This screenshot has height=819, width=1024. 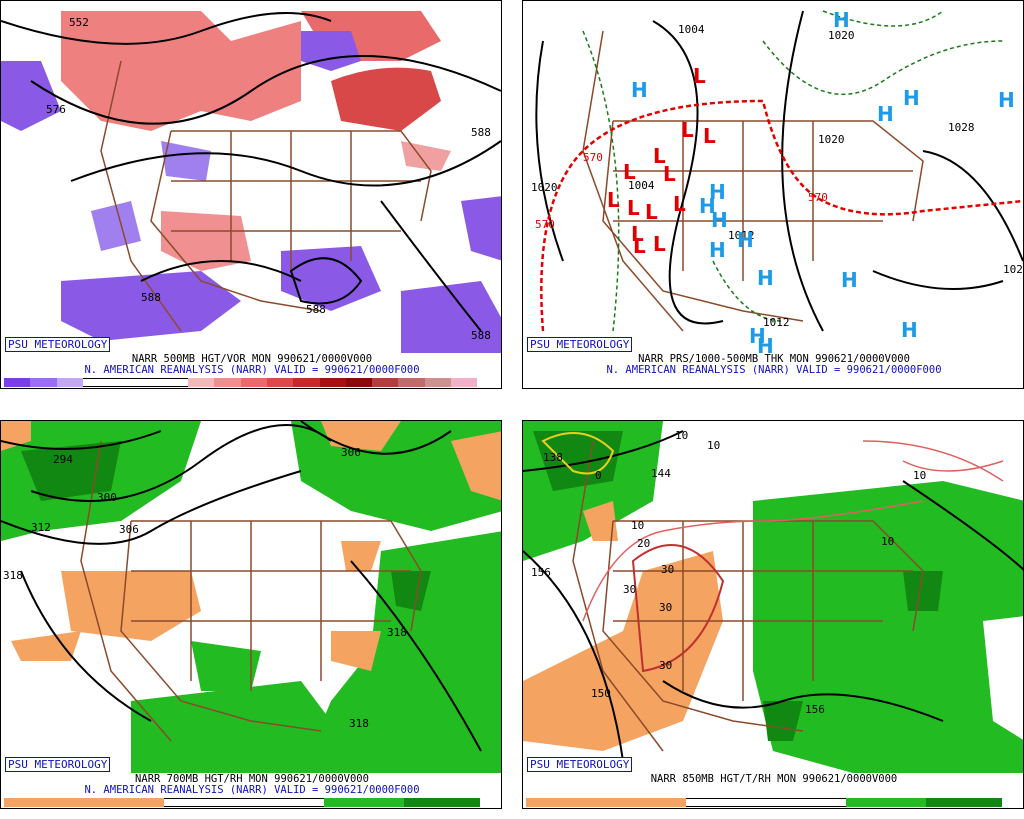 What do you see at coordinates (181, 71) in the screenshot?
I see `vorticity-max-region` at bounding box center [181, 71].